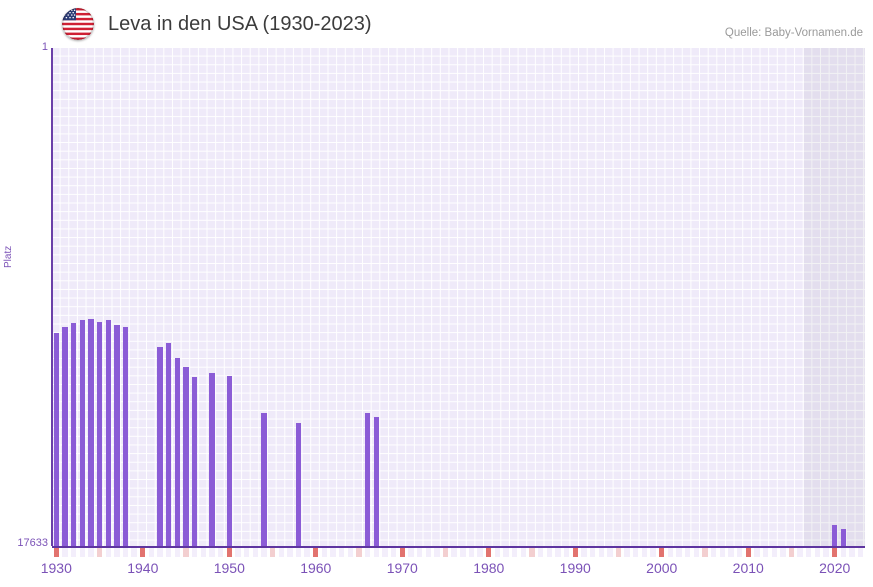 The height and width of the screenshot is (587, 873). Describe the element at coordinates (56, 568) in the screenshot. I see `x-axis-label-1930: 1930` at that location.